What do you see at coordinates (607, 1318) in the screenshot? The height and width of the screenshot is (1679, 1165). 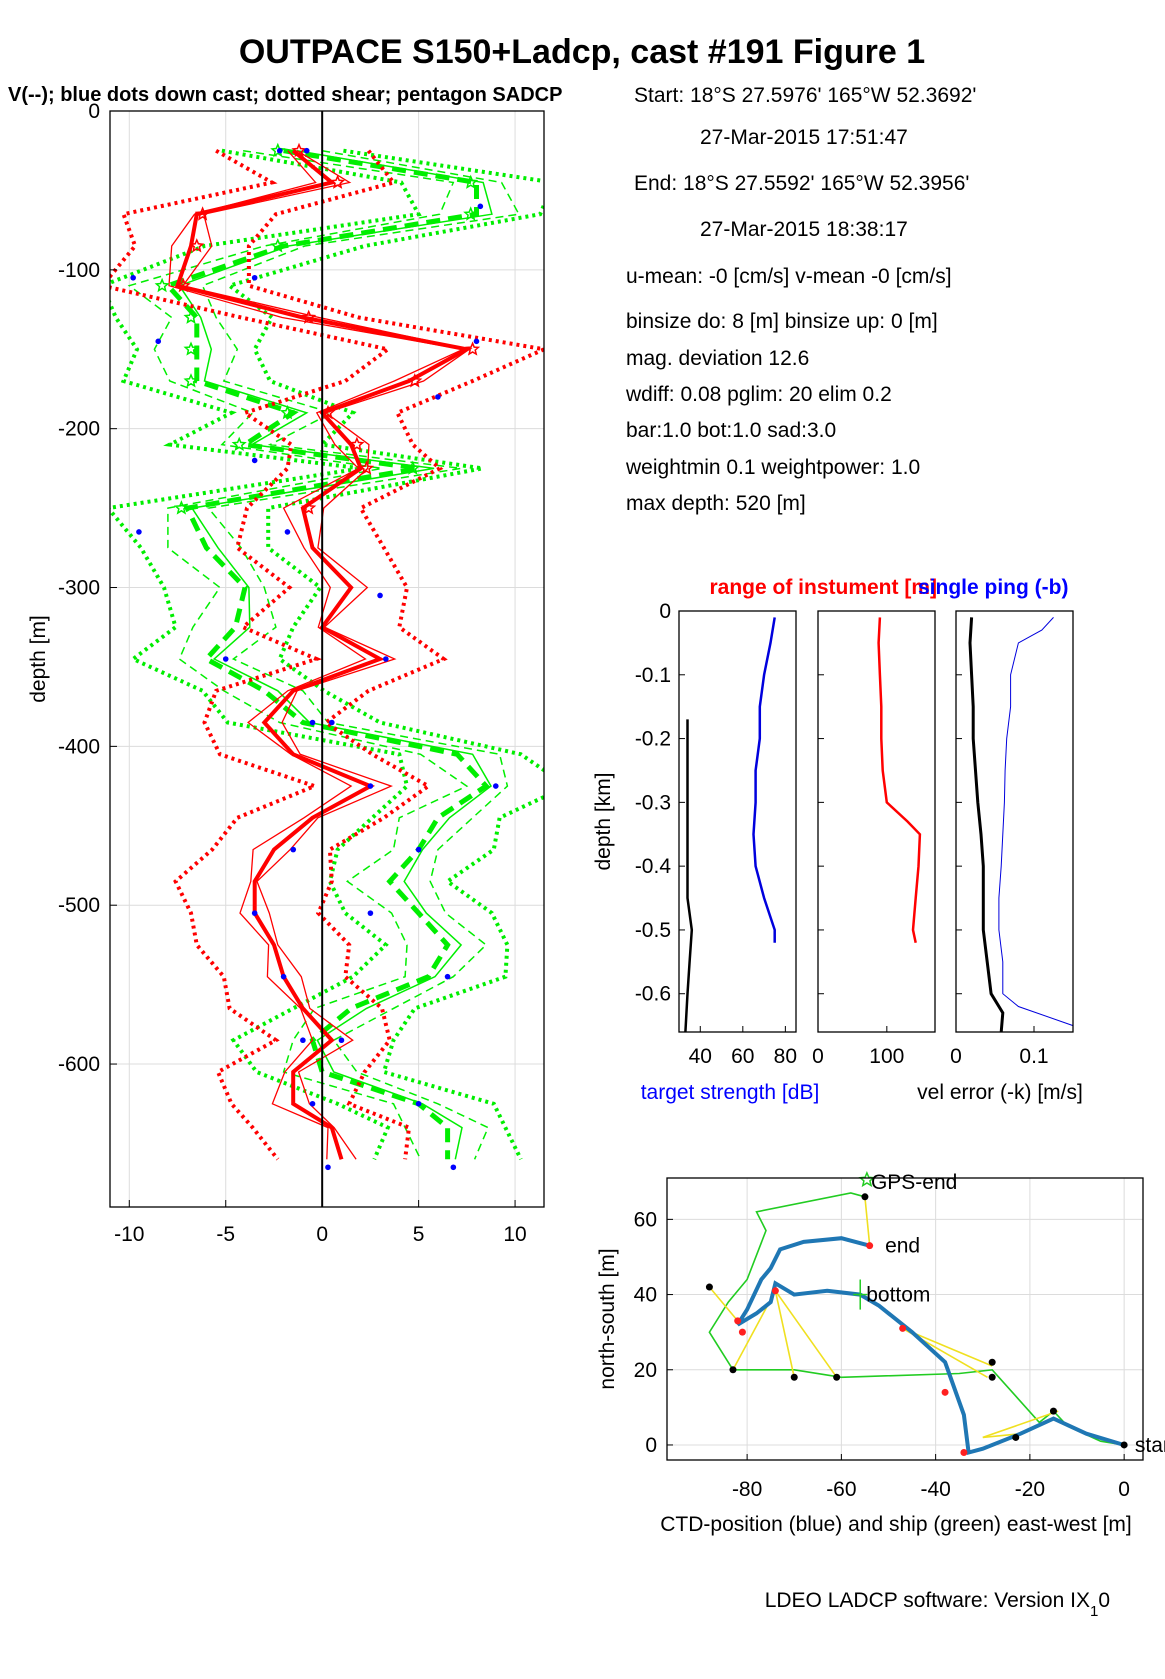 I see `y-axis-label: north-south [m]` at bounding box center [607, 1318].